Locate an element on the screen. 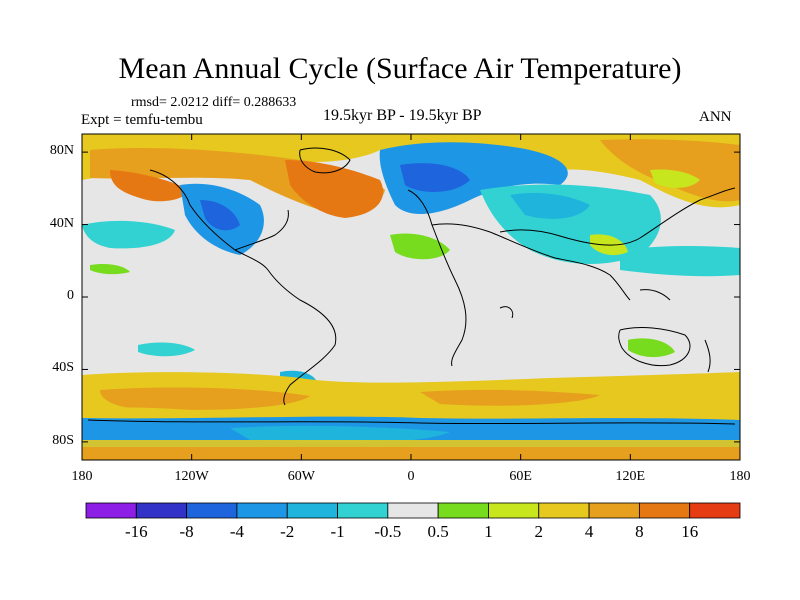  north-atlantic-cold-region is located at coordinates (473, 178).